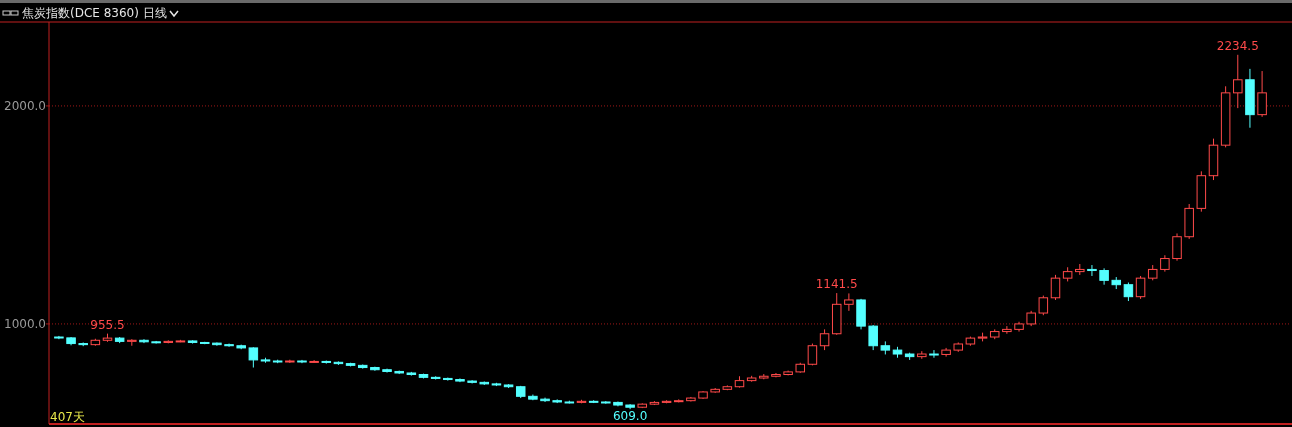 The width and height of the screenshot is (1292, 427). What do you see at coordinates (630, 416) in the screenshot?
I see `annotation: 609.0` at bounding box center [630, 416].